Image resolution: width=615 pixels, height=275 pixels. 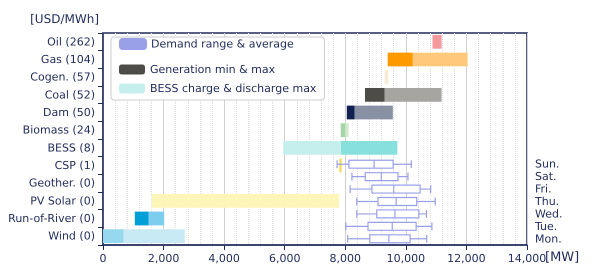 I want to click on y-tick-label: Oil (262), so click(x=71, y=41).